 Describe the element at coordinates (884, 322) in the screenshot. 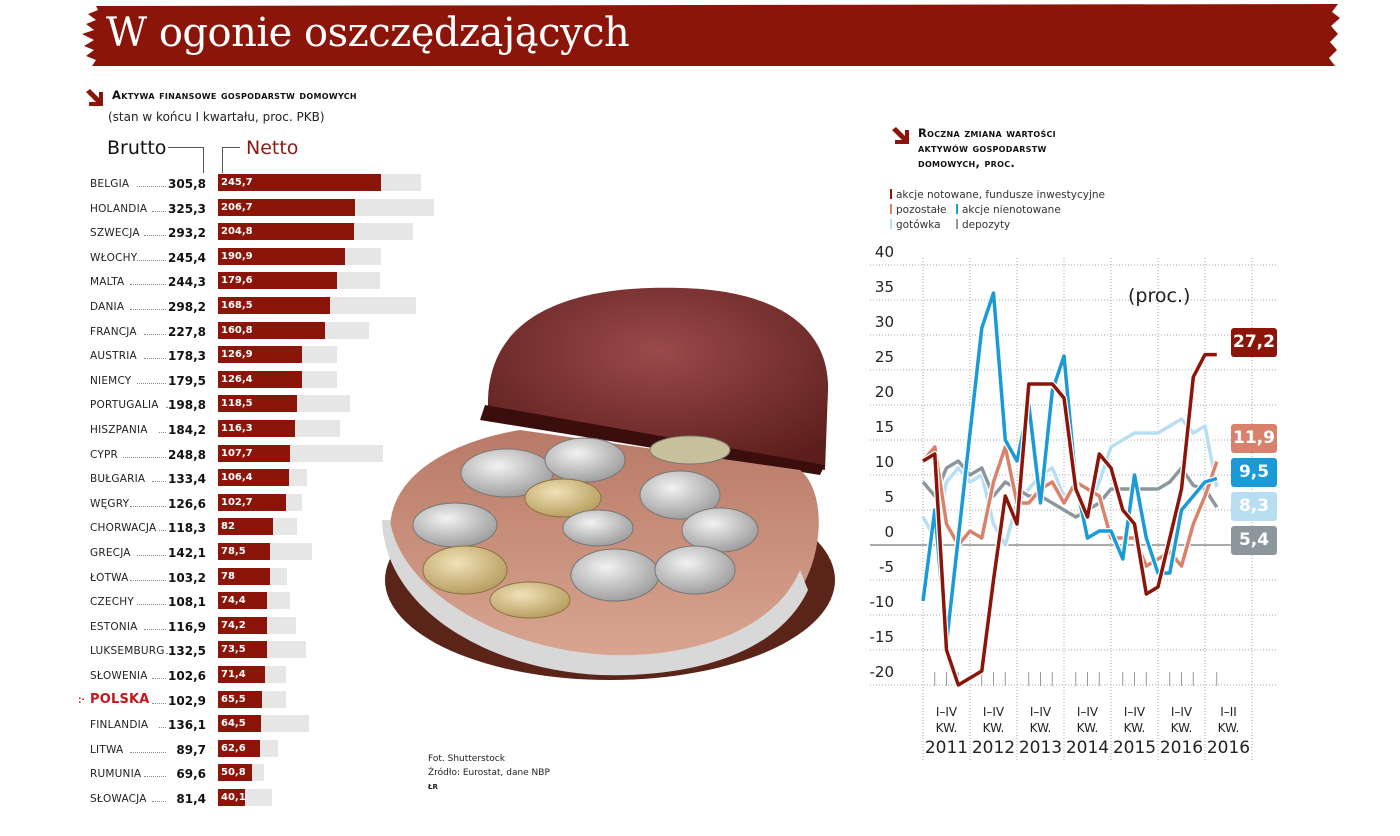

I see `y-tick-label: 30` at that location.